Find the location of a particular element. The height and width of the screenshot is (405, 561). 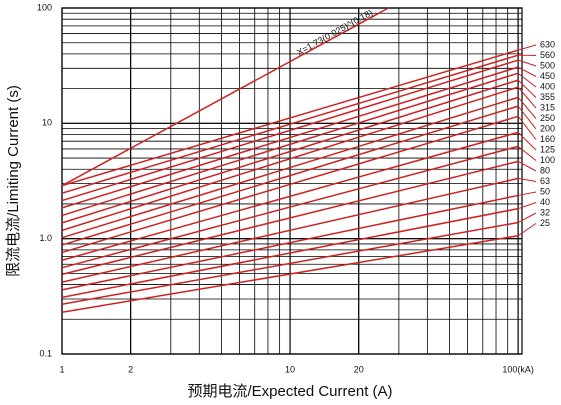

y-axis-title: 限流电流/Limiting Current (s) is located at coordinates (13, 181).